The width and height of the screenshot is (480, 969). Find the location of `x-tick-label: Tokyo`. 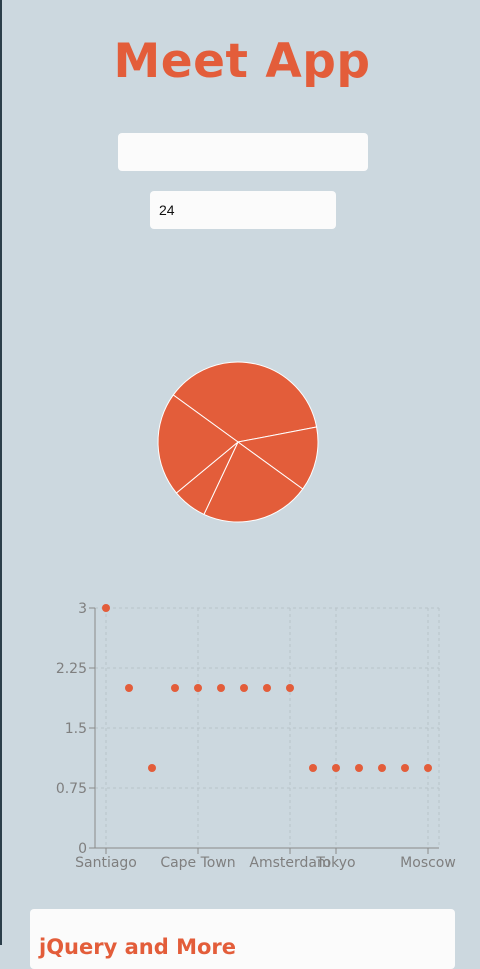

x-tick-label: Tokyo is located at coordinates (335, 863).